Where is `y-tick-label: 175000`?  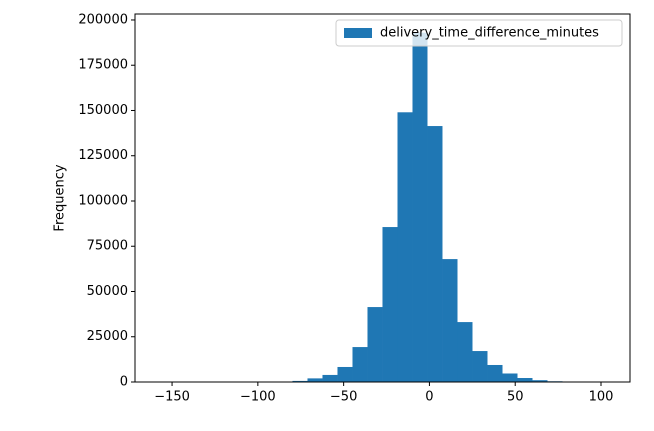 y-tick-label: 175000 is located at coordinates (103, 65).